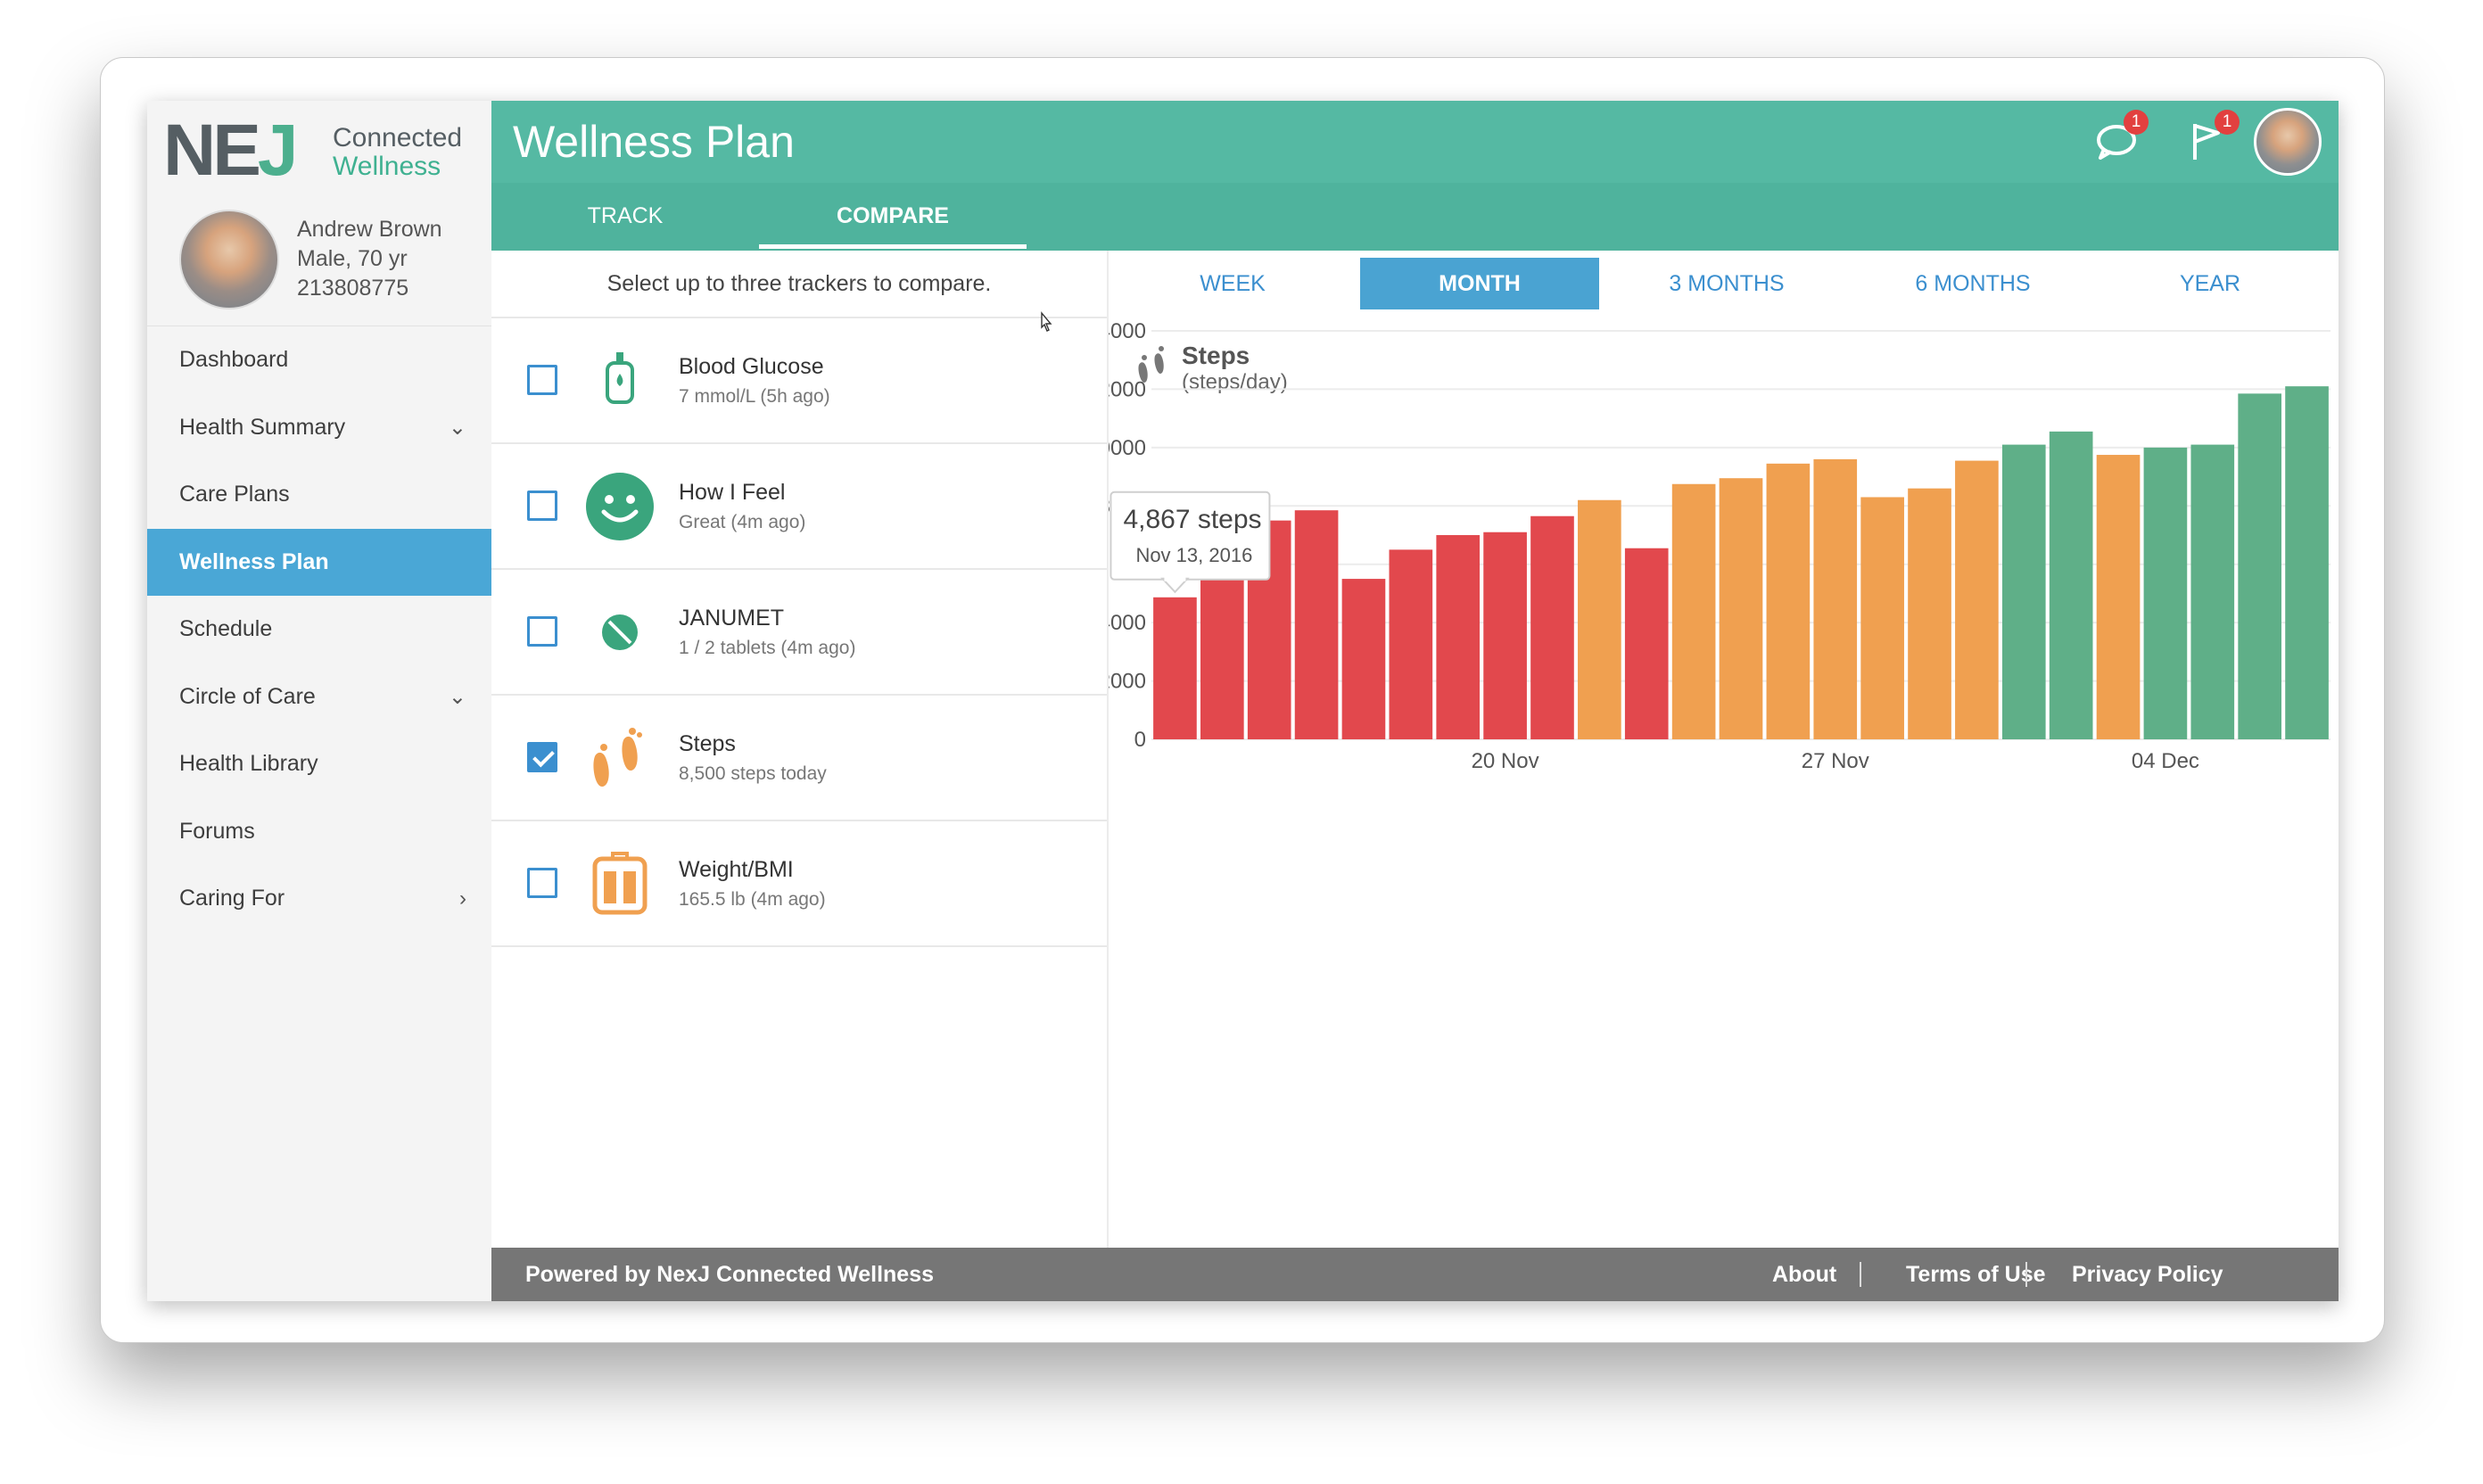 The image size is (2483, 1484). What do you see at coordinates (352, 259) in the screenshot?
I see `user-details: Male, 70 yr` at bounding box center [352, 259].